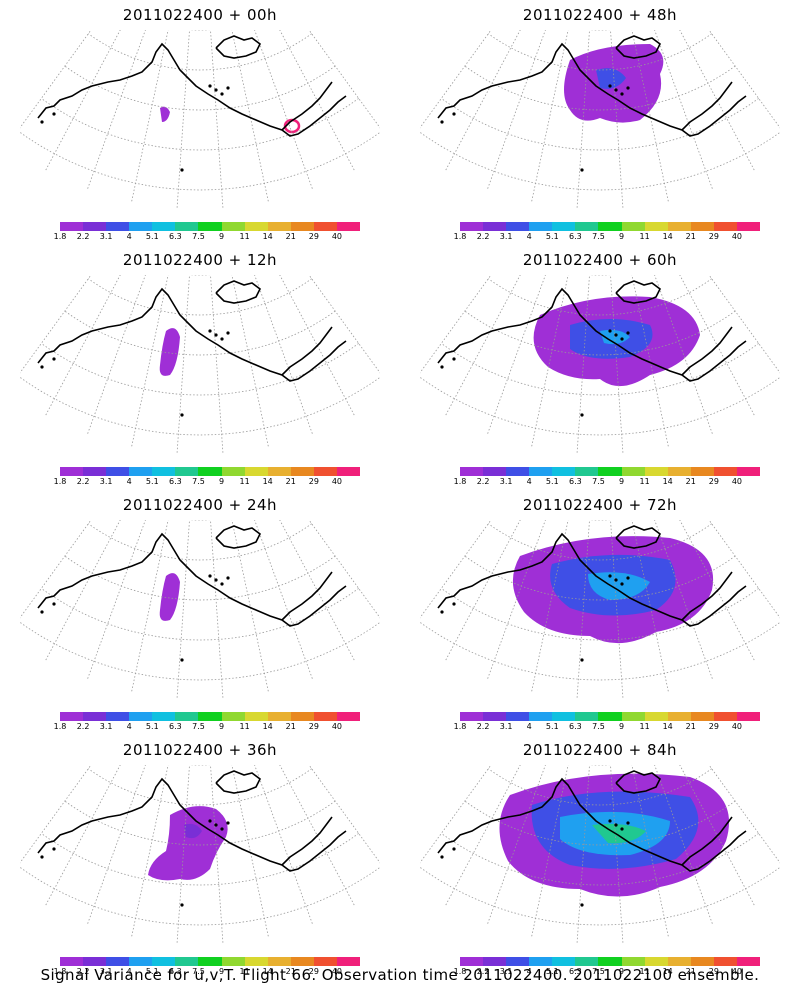  What do you see at coordinates (200, 750) in the screenshot?
I see `panel-title: 2011022400 + 36h` at bounding box center [200, 750].